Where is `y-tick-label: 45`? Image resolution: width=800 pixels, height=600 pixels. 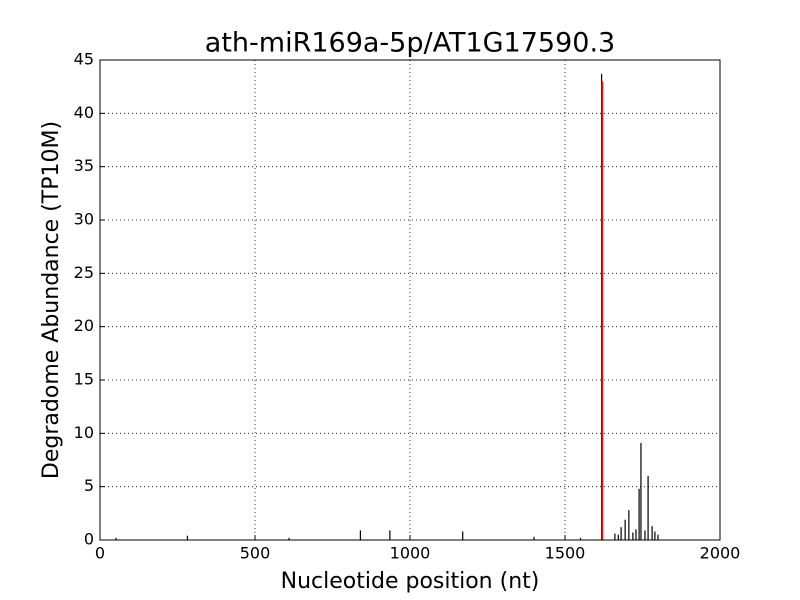 y-tick-label: 45 is located at coordinates (84, 59).